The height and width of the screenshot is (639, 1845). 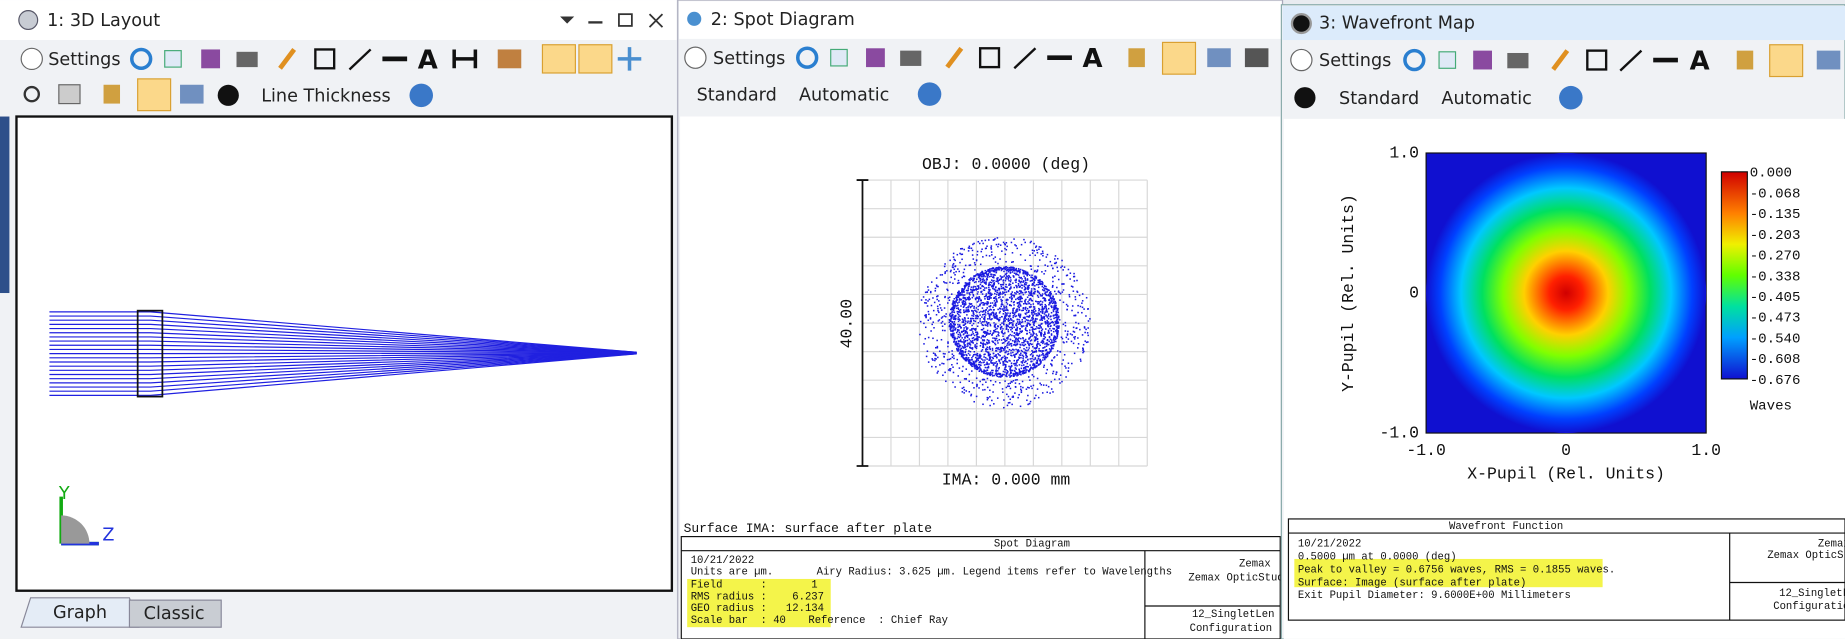 What do you see at coordinates (1256, 58) in the screenshot?
I see `layers-icon` at bounding box center [1256, 58].